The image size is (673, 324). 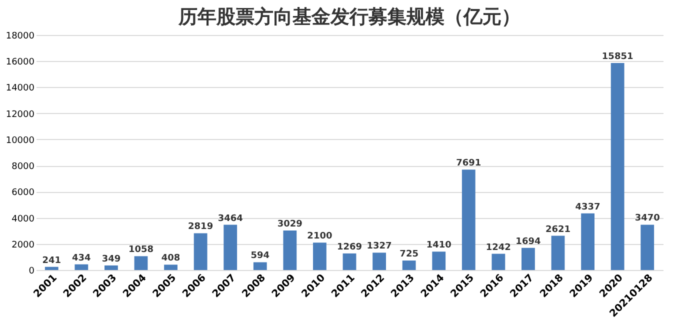 I want to click on data-label: 594, so click(x=260, y=256).